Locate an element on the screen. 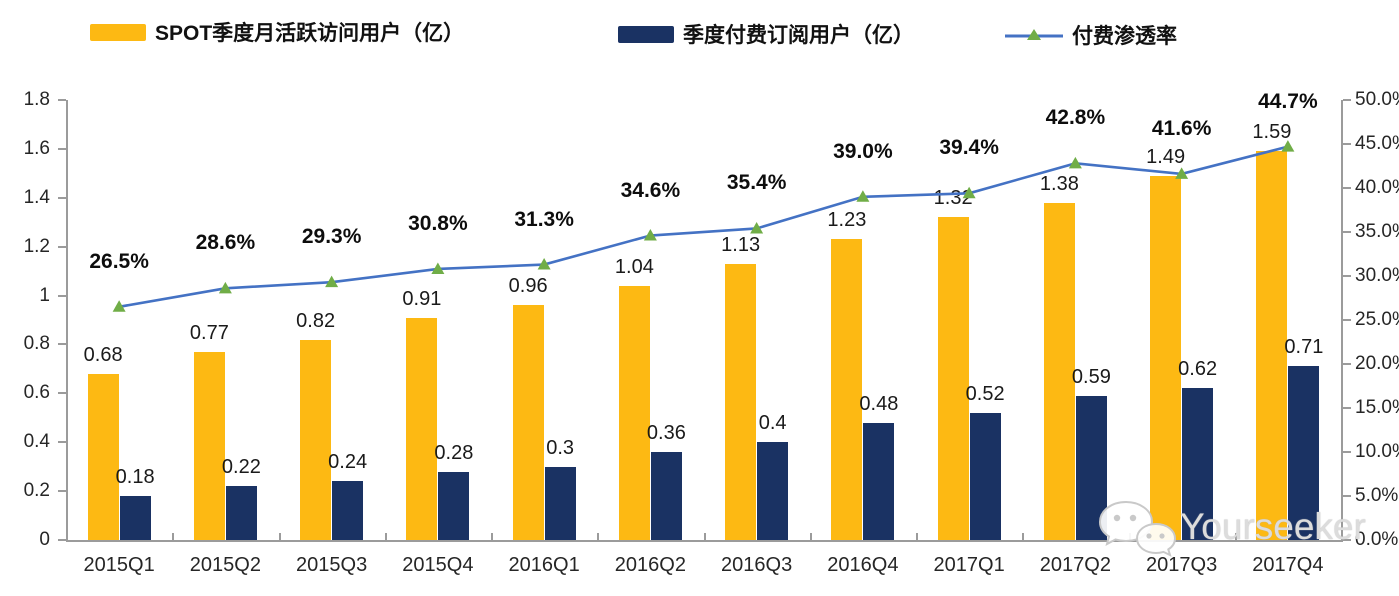 The height and width of the screenshot is (596, 1399). penetration-value-label: 29.3% is located at coordinates (331, 237).